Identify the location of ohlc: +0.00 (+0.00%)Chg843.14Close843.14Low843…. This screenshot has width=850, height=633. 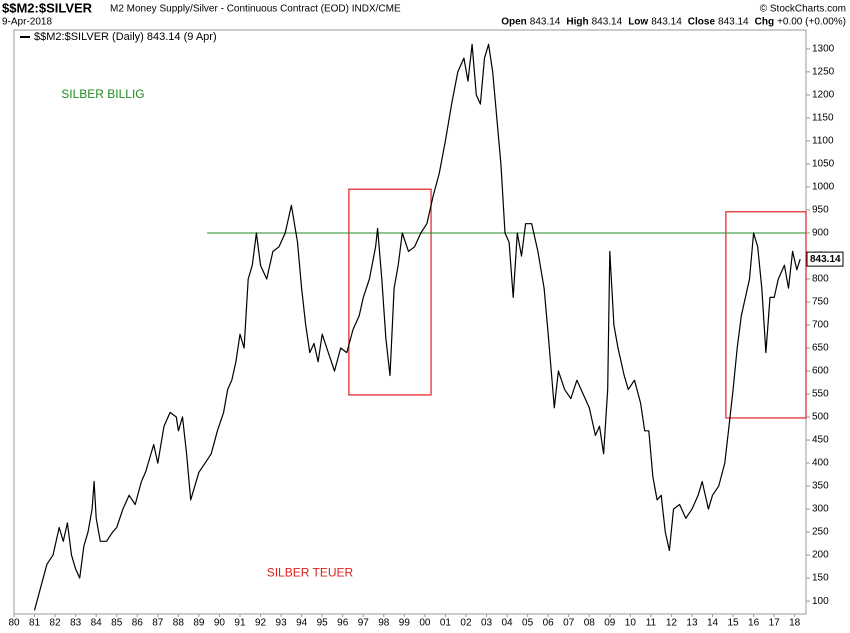
(673, 22).